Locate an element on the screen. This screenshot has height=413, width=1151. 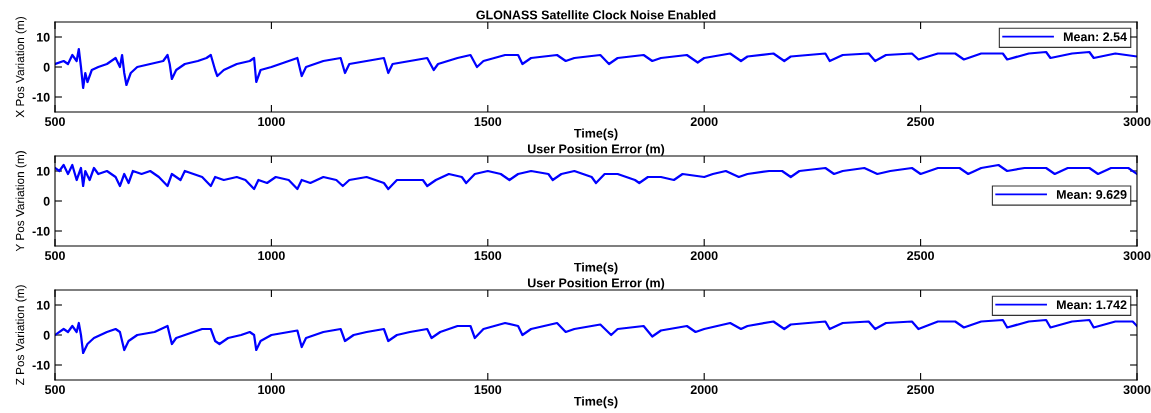
chart-title: GLONASS Satellite Clock Noise Enabled is located at coordinates (596, 15).